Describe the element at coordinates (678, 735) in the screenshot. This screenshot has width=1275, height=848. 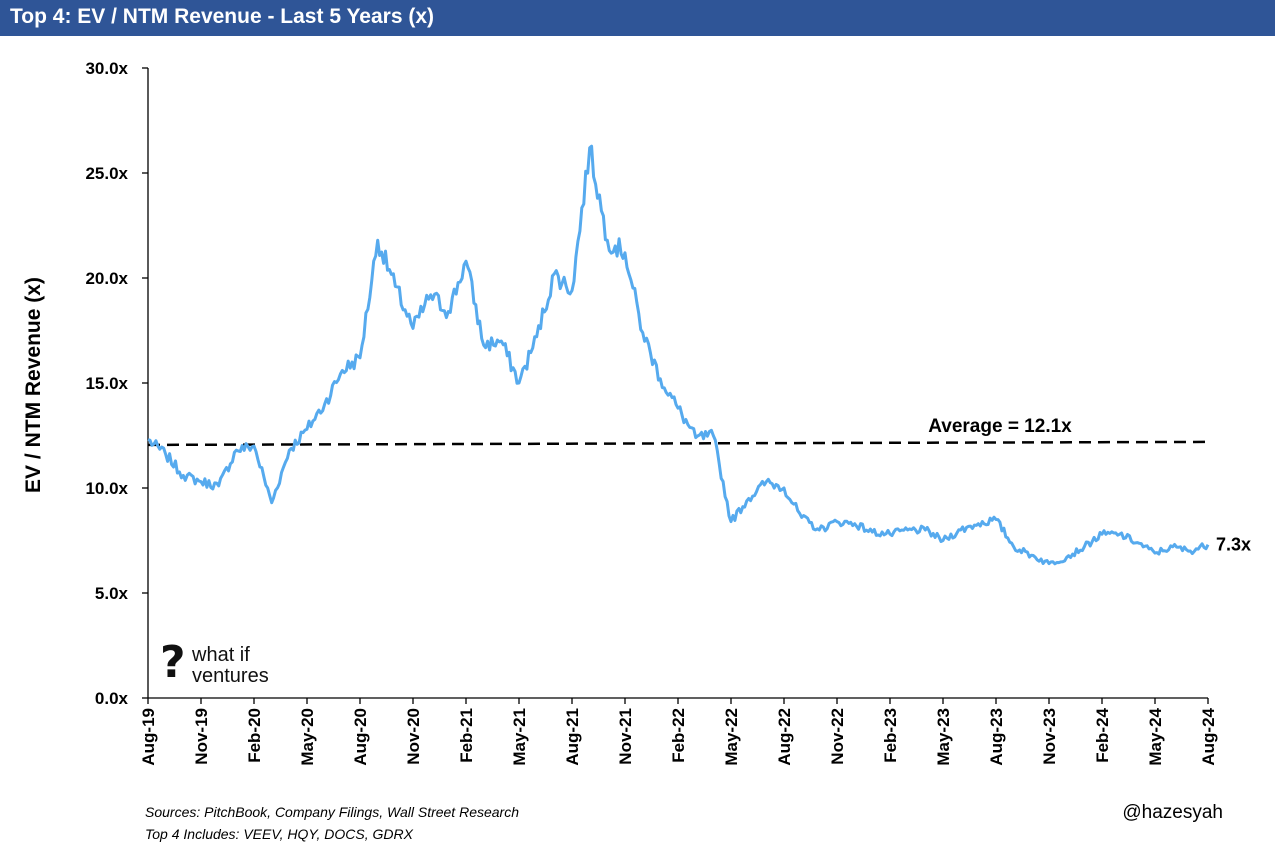
I see `x-tick-label: Feb-22` at that location.